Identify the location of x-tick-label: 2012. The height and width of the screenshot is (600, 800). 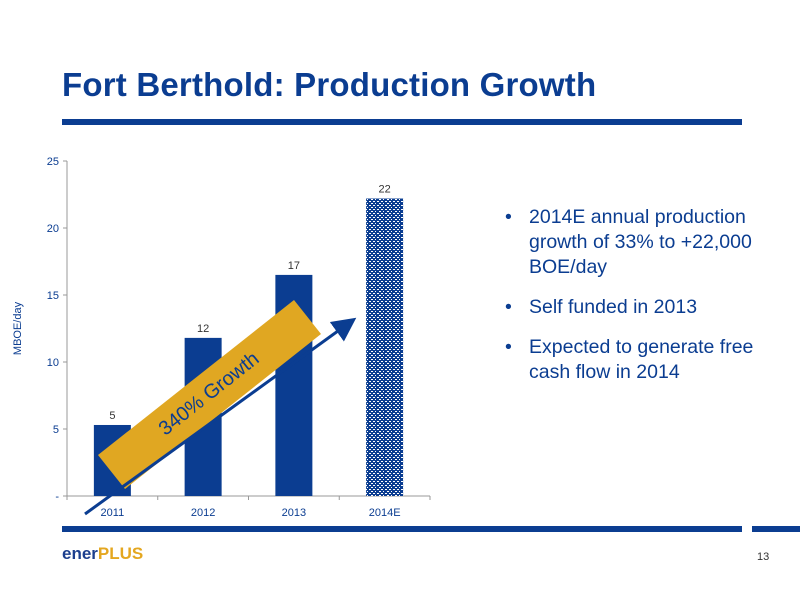
(203, 513).